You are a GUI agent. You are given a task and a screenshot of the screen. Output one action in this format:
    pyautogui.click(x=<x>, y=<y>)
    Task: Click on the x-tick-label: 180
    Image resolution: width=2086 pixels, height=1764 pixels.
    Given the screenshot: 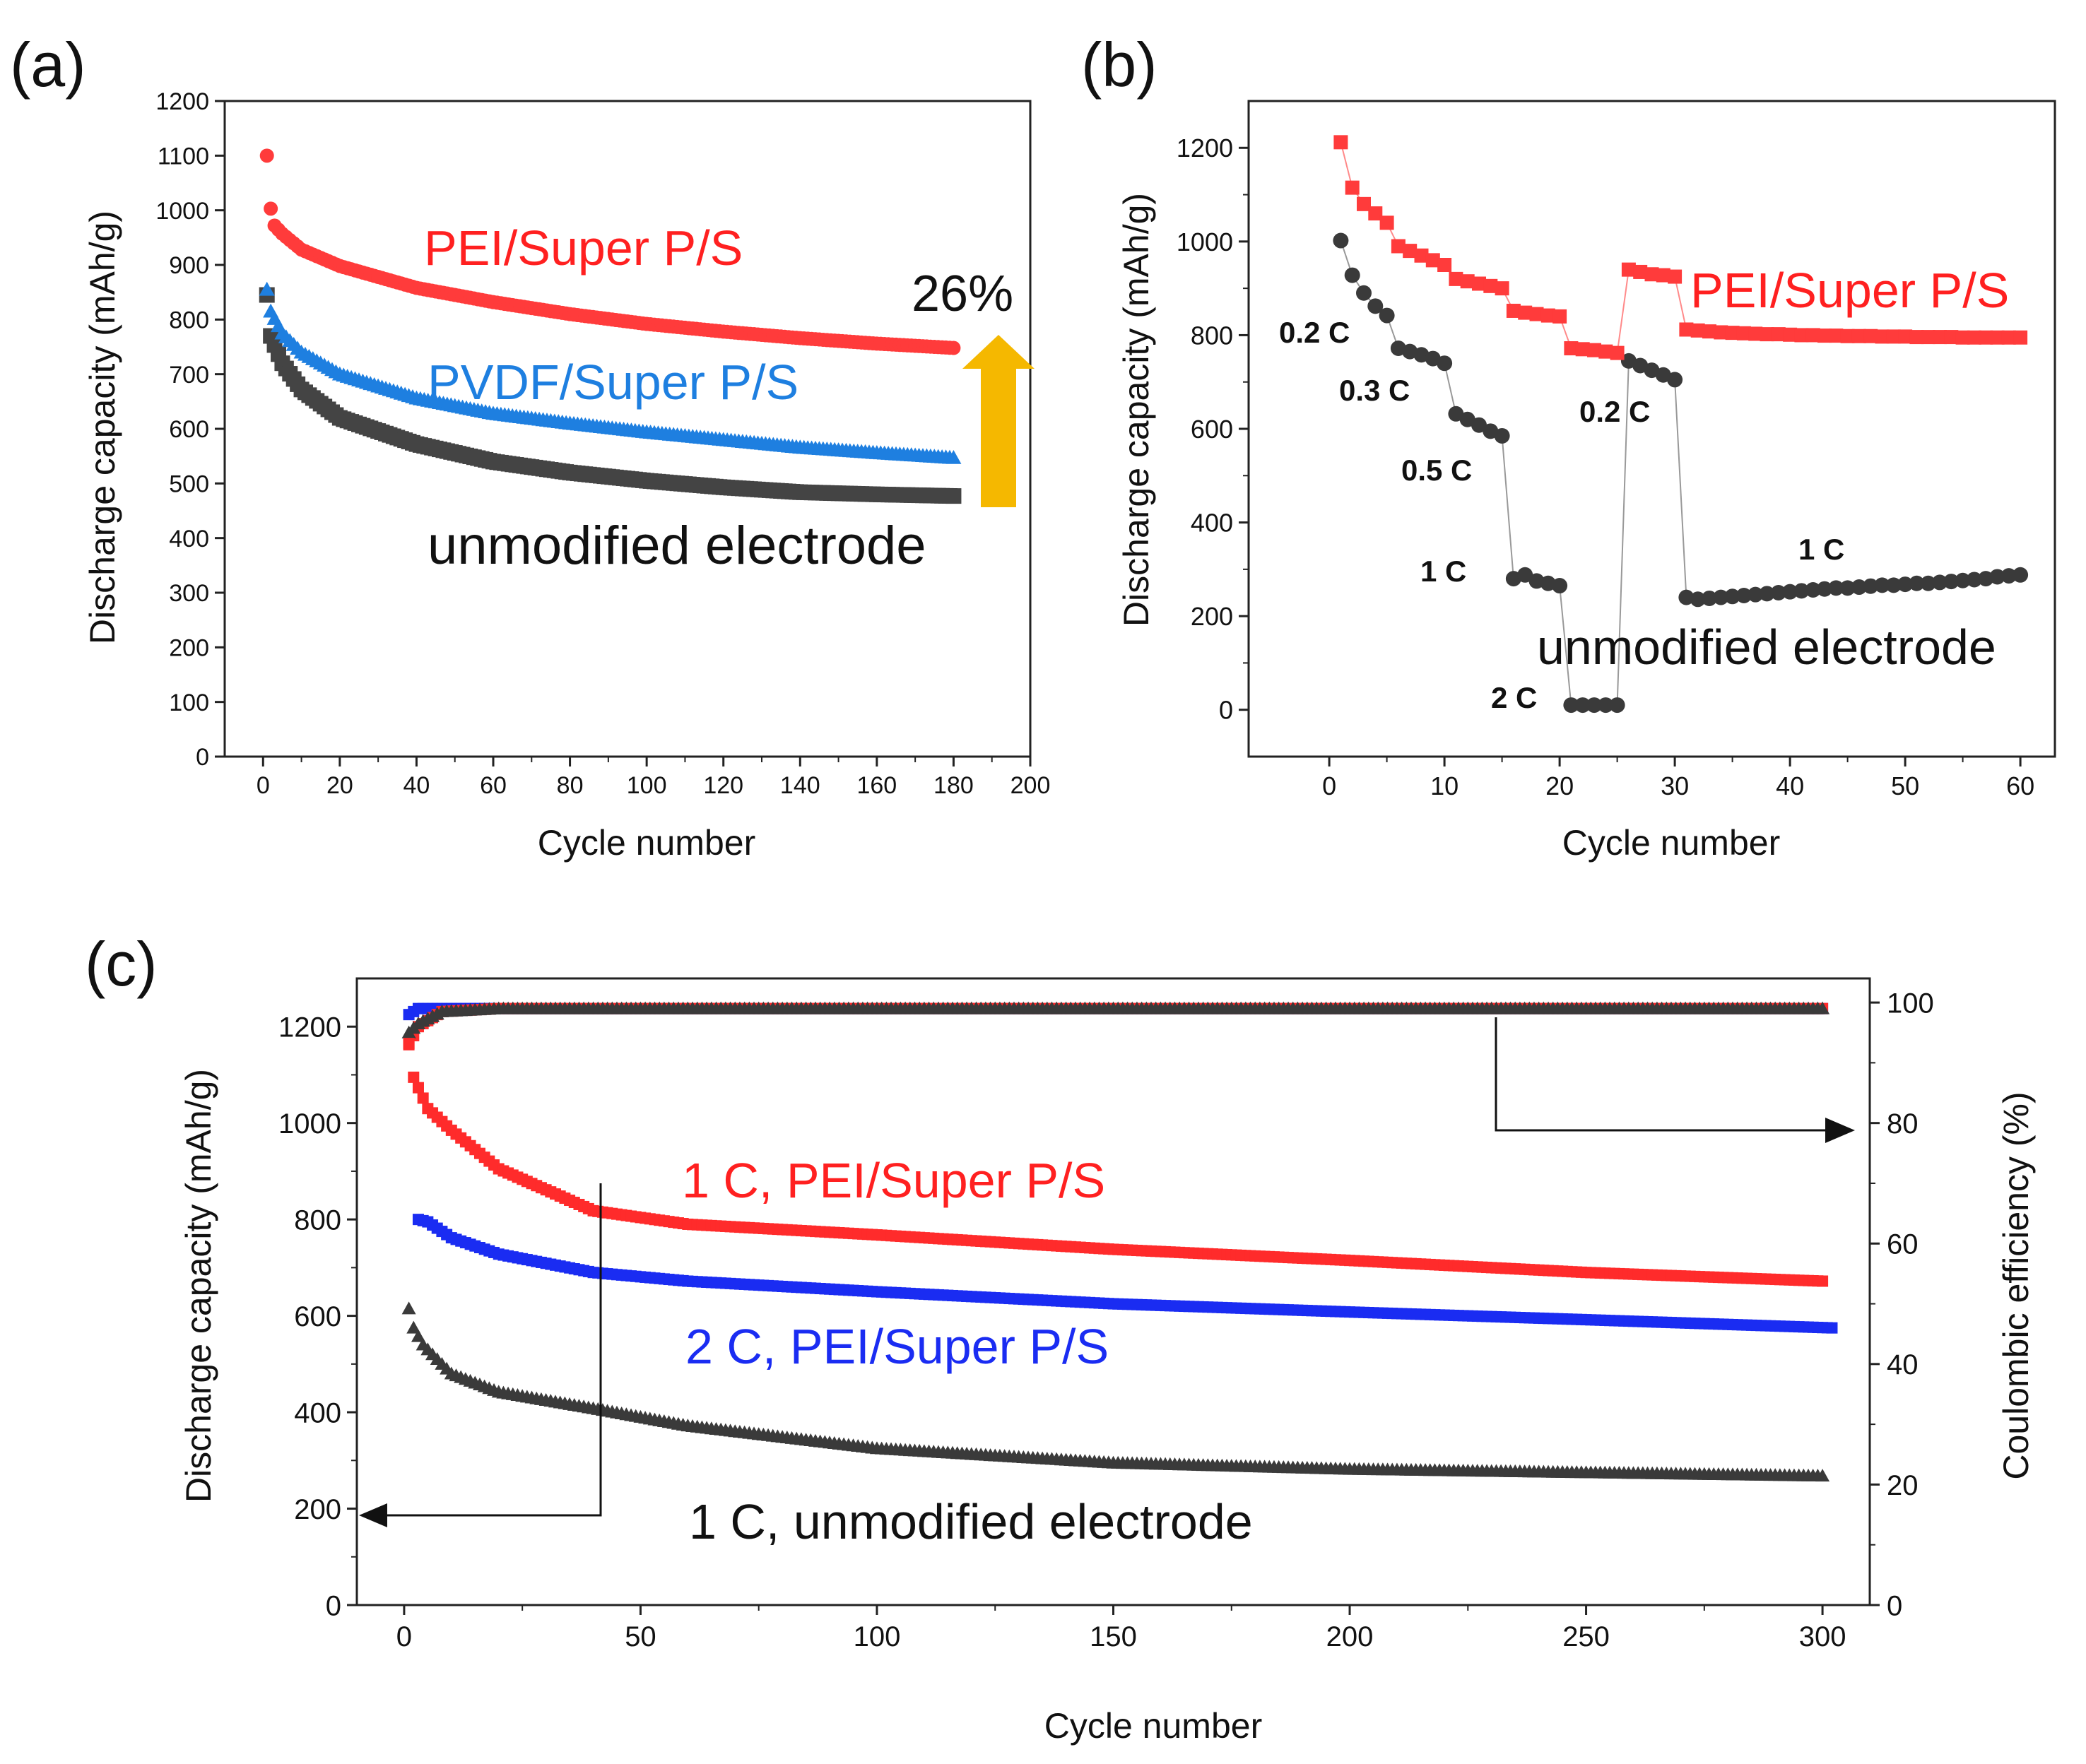 What is the action you would take?
    pyautogui.click(x=953, y=785)
    